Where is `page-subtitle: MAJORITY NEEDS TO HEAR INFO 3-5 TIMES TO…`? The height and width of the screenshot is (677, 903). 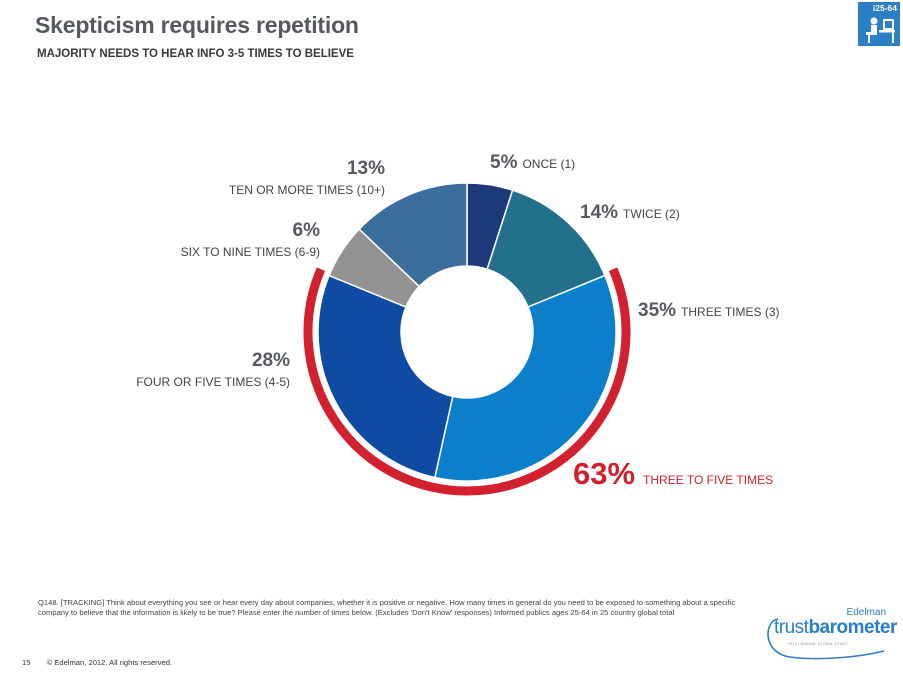 page-subtitle: MAJORITY NEEDS TO HEAR INFO 3-5 TIMES TO… is located at coordinates (195, 54).